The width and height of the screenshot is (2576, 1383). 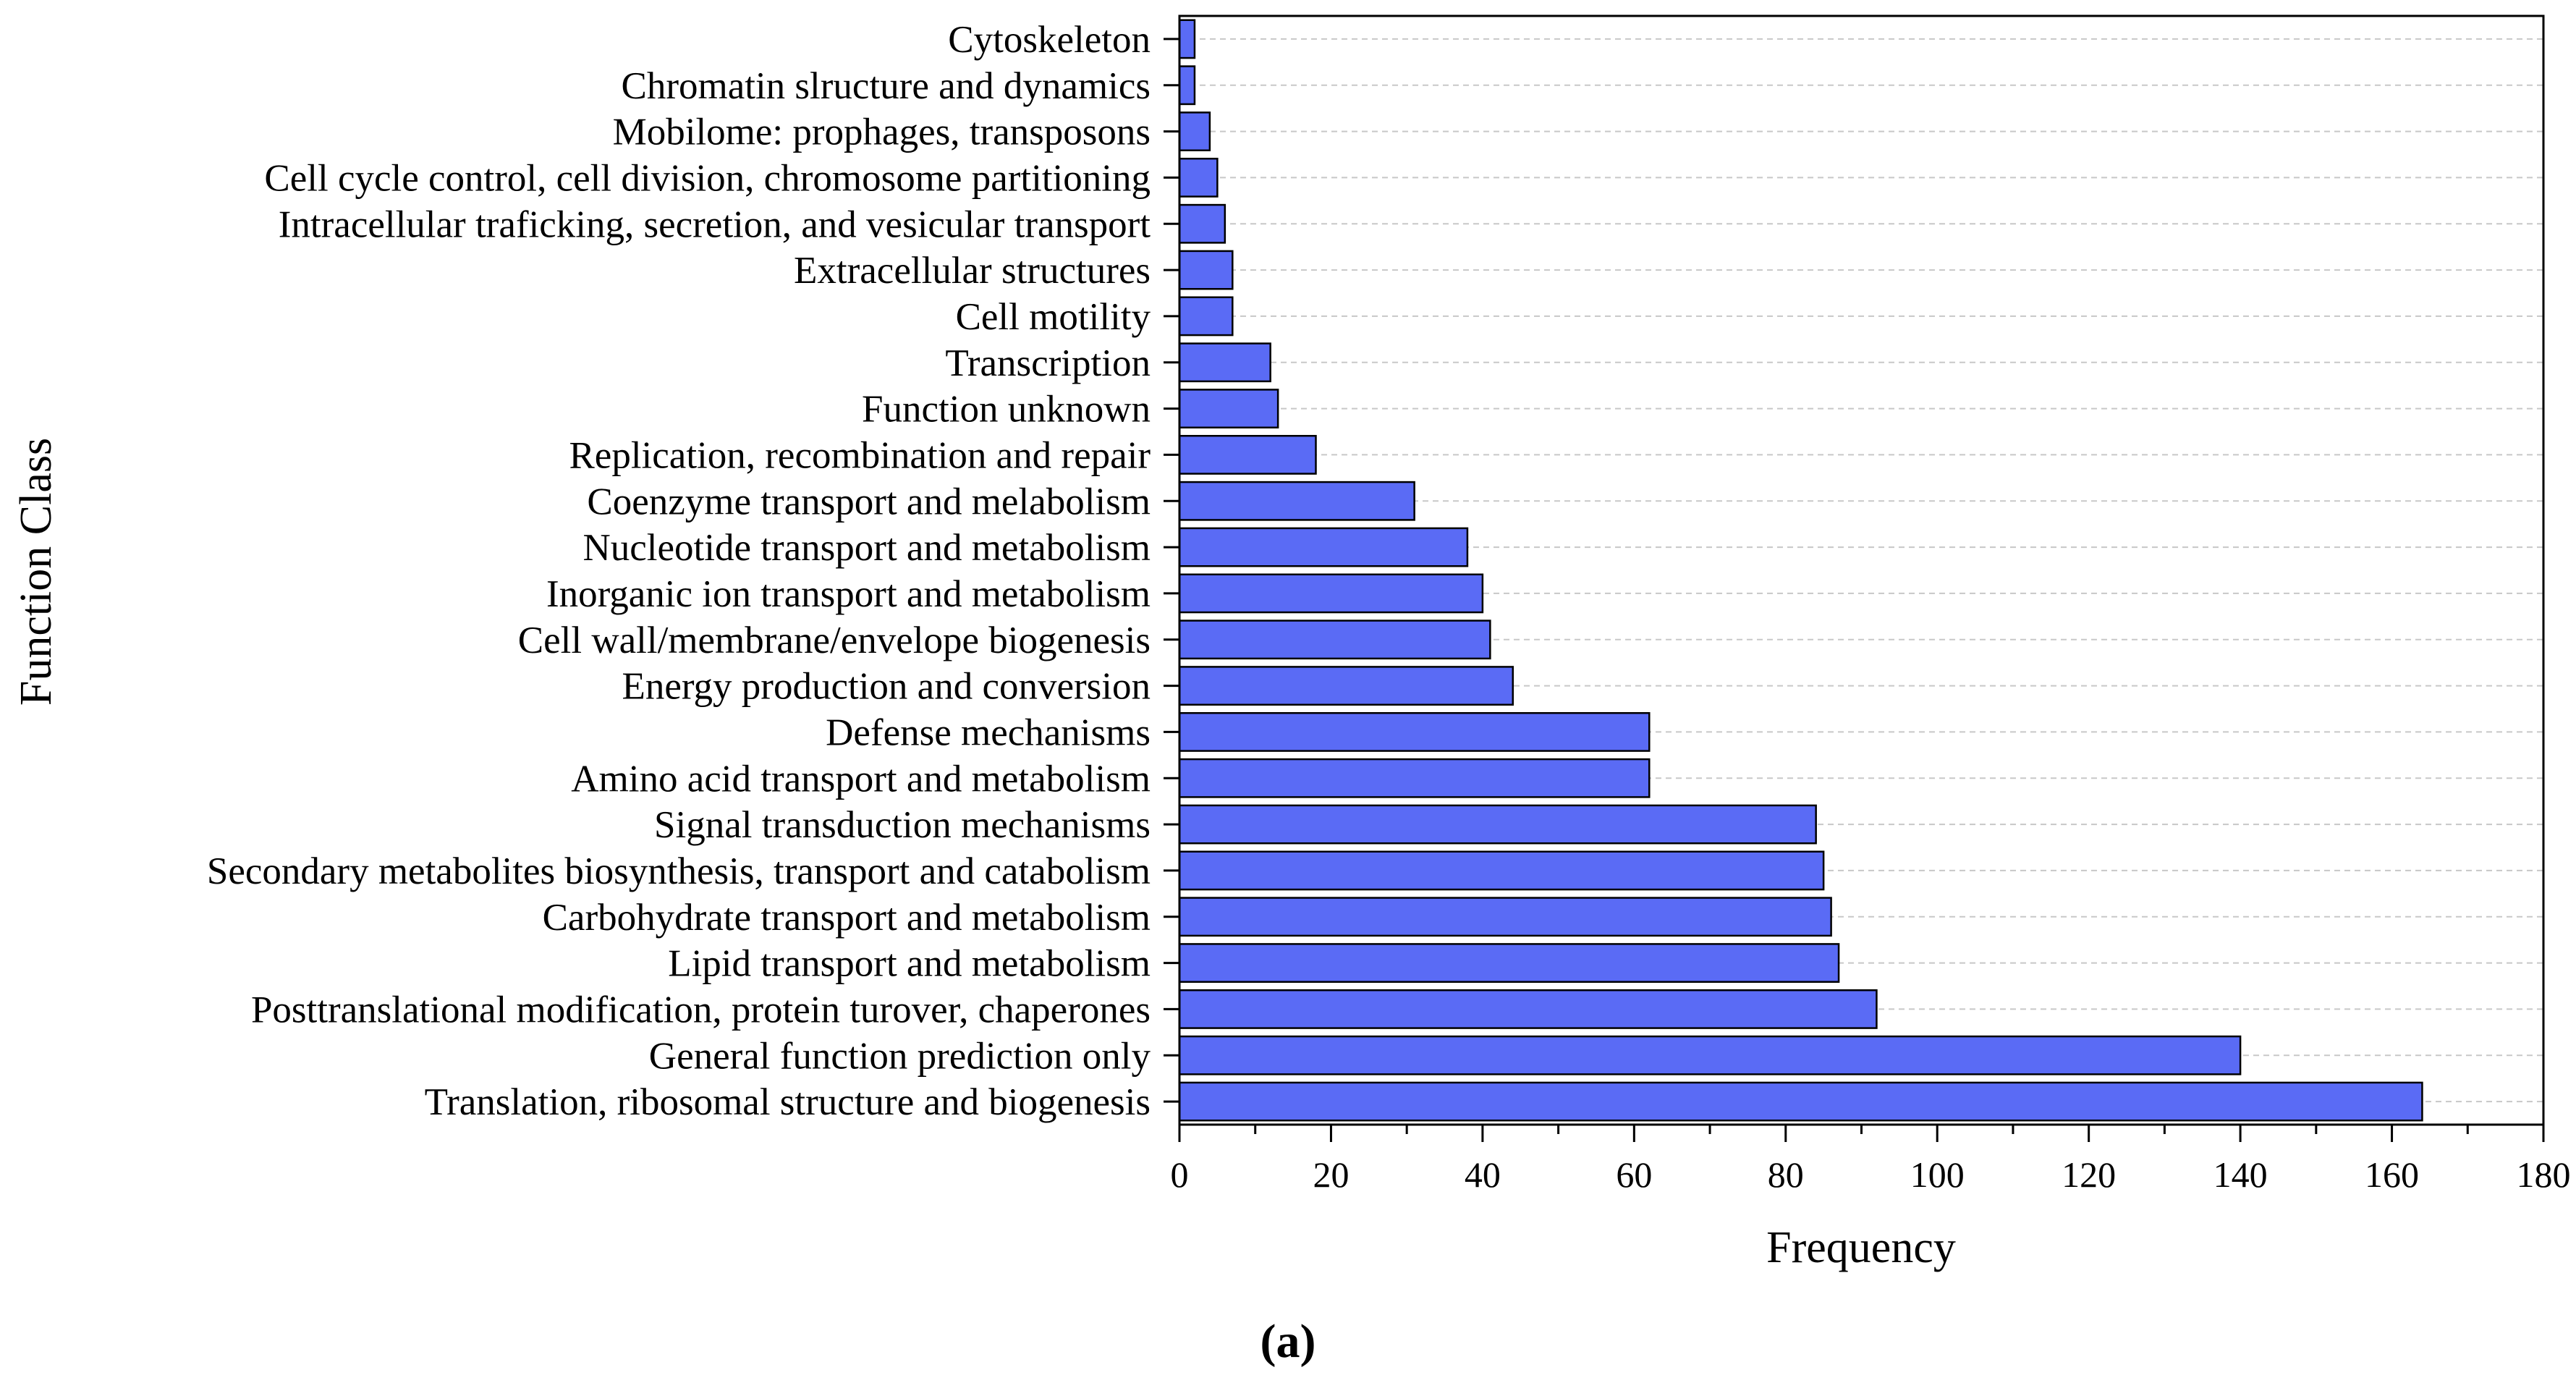 I want to click on category-label: General function prediction only, so click(x=900, y=1056).